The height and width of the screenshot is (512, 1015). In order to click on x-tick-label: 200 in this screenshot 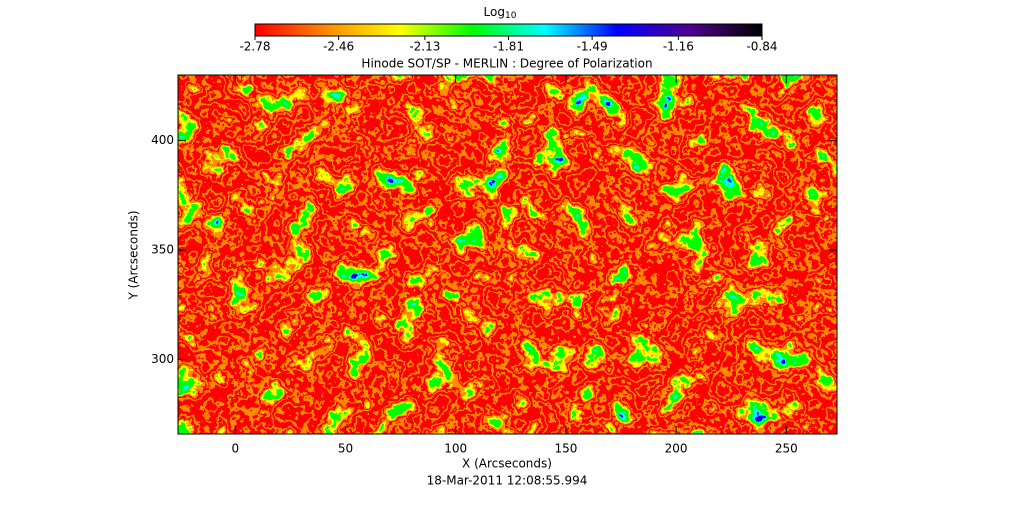, I will do `click(676, 449)`.